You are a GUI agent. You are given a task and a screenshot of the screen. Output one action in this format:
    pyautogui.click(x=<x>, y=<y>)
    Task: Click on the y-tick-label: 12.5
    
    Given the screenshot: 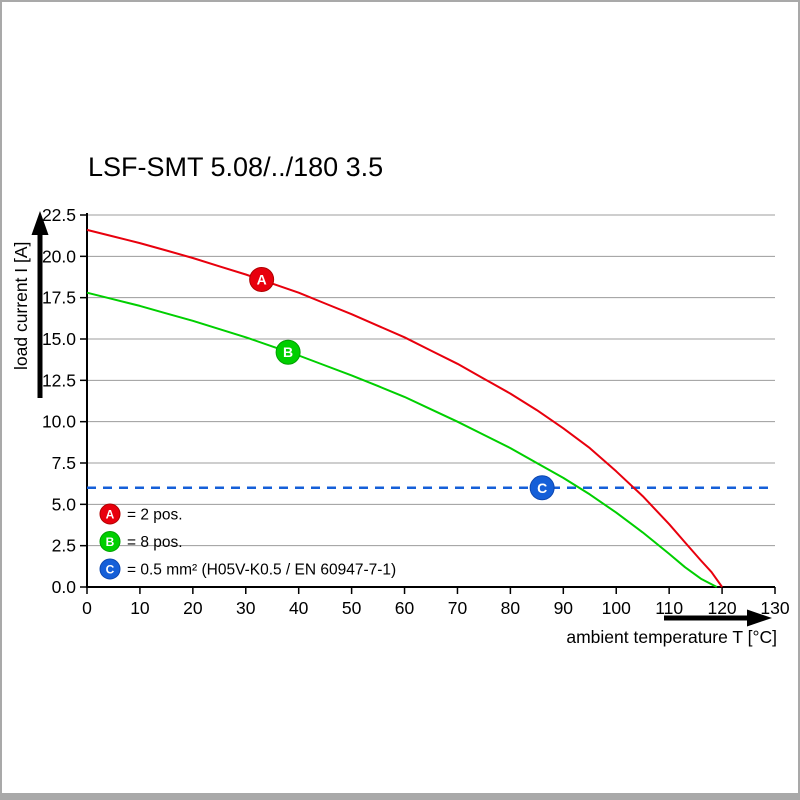 What is the action you would take?
    pyautogui.click(x=59, y=380)
    